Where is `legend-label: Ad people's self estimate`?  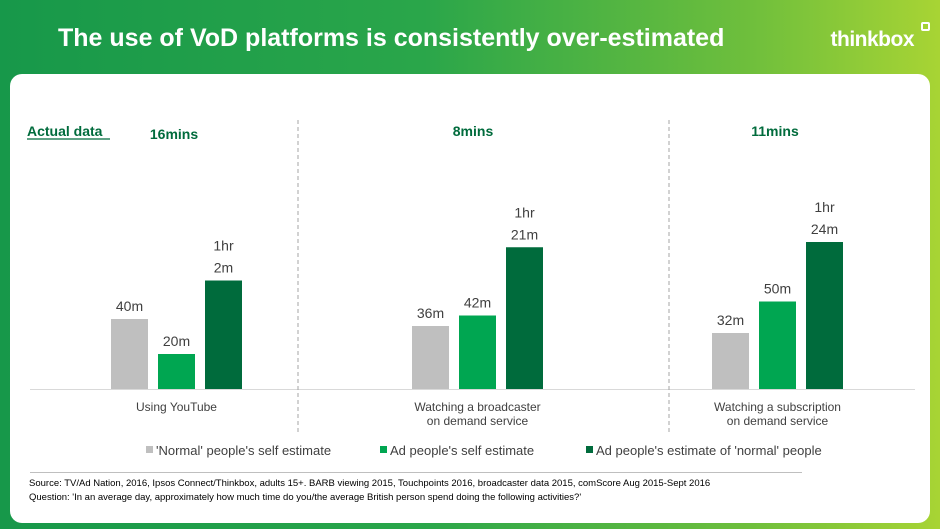
legend-label: Ad people's self estimate is located at coordinates (462, 450).